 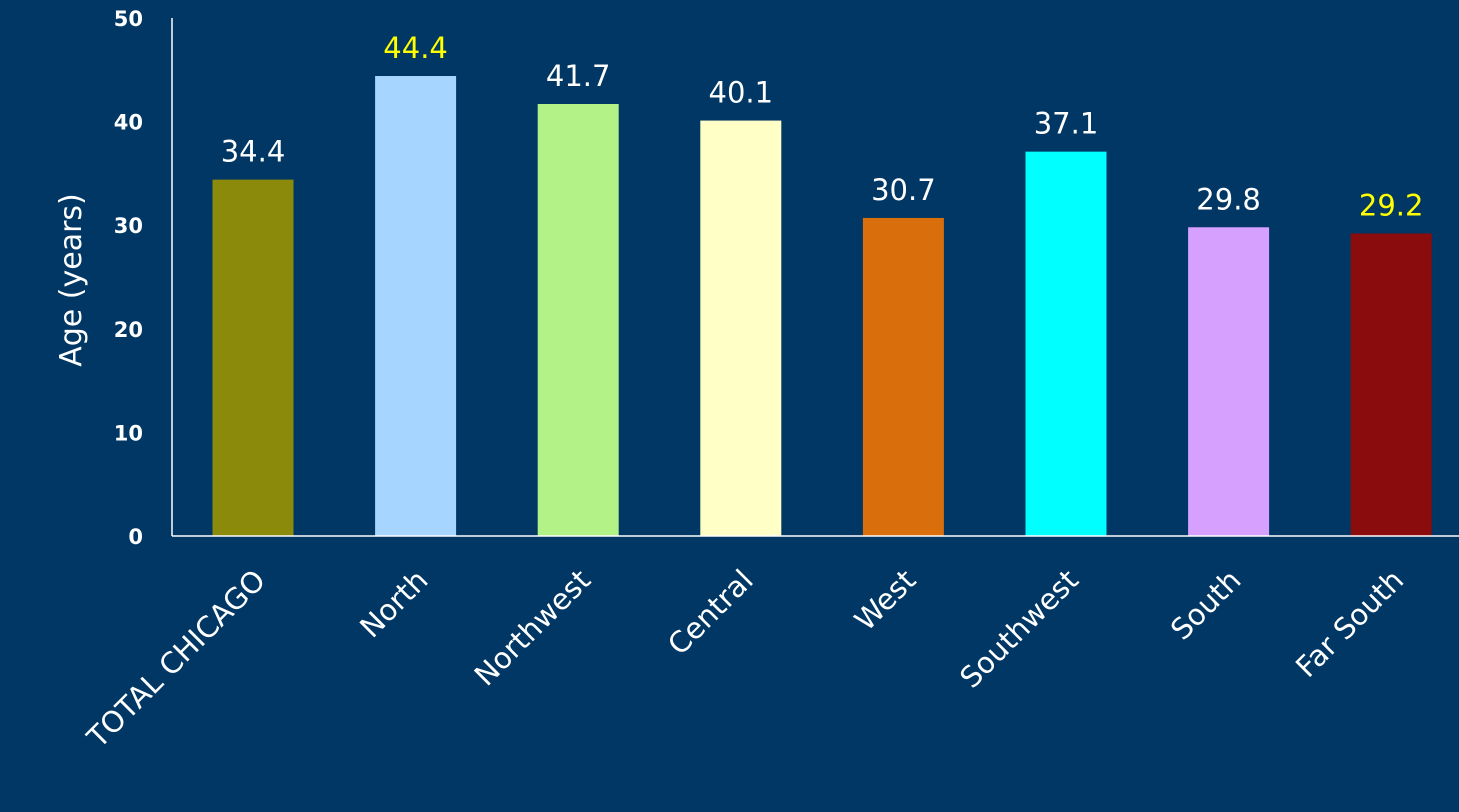 What do you see at coordinates (176, 659) in the screenshot?
I see `x-tick-label: TOTAL CHICAGO` at bounding box center [176, 659].